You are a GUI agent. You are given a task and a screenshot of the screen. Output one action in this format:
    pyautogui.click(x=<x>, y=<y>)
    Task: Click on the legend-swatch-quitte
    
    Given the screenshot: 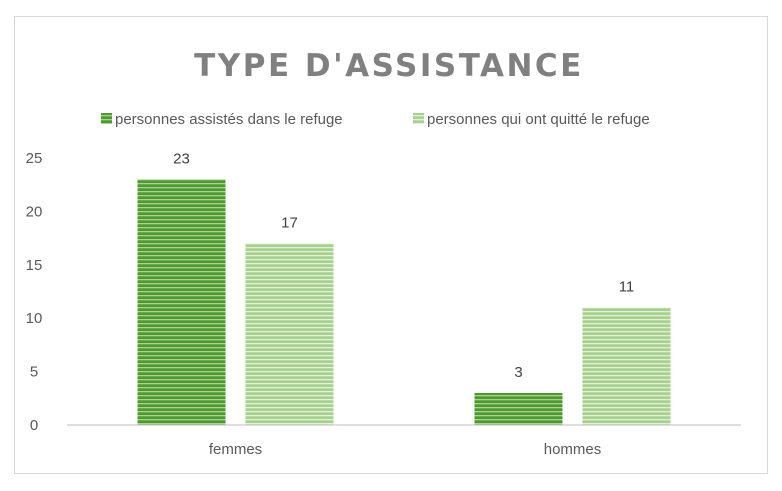 What is the action you would take?
    pyautogui.click(x=418, y=118)
    